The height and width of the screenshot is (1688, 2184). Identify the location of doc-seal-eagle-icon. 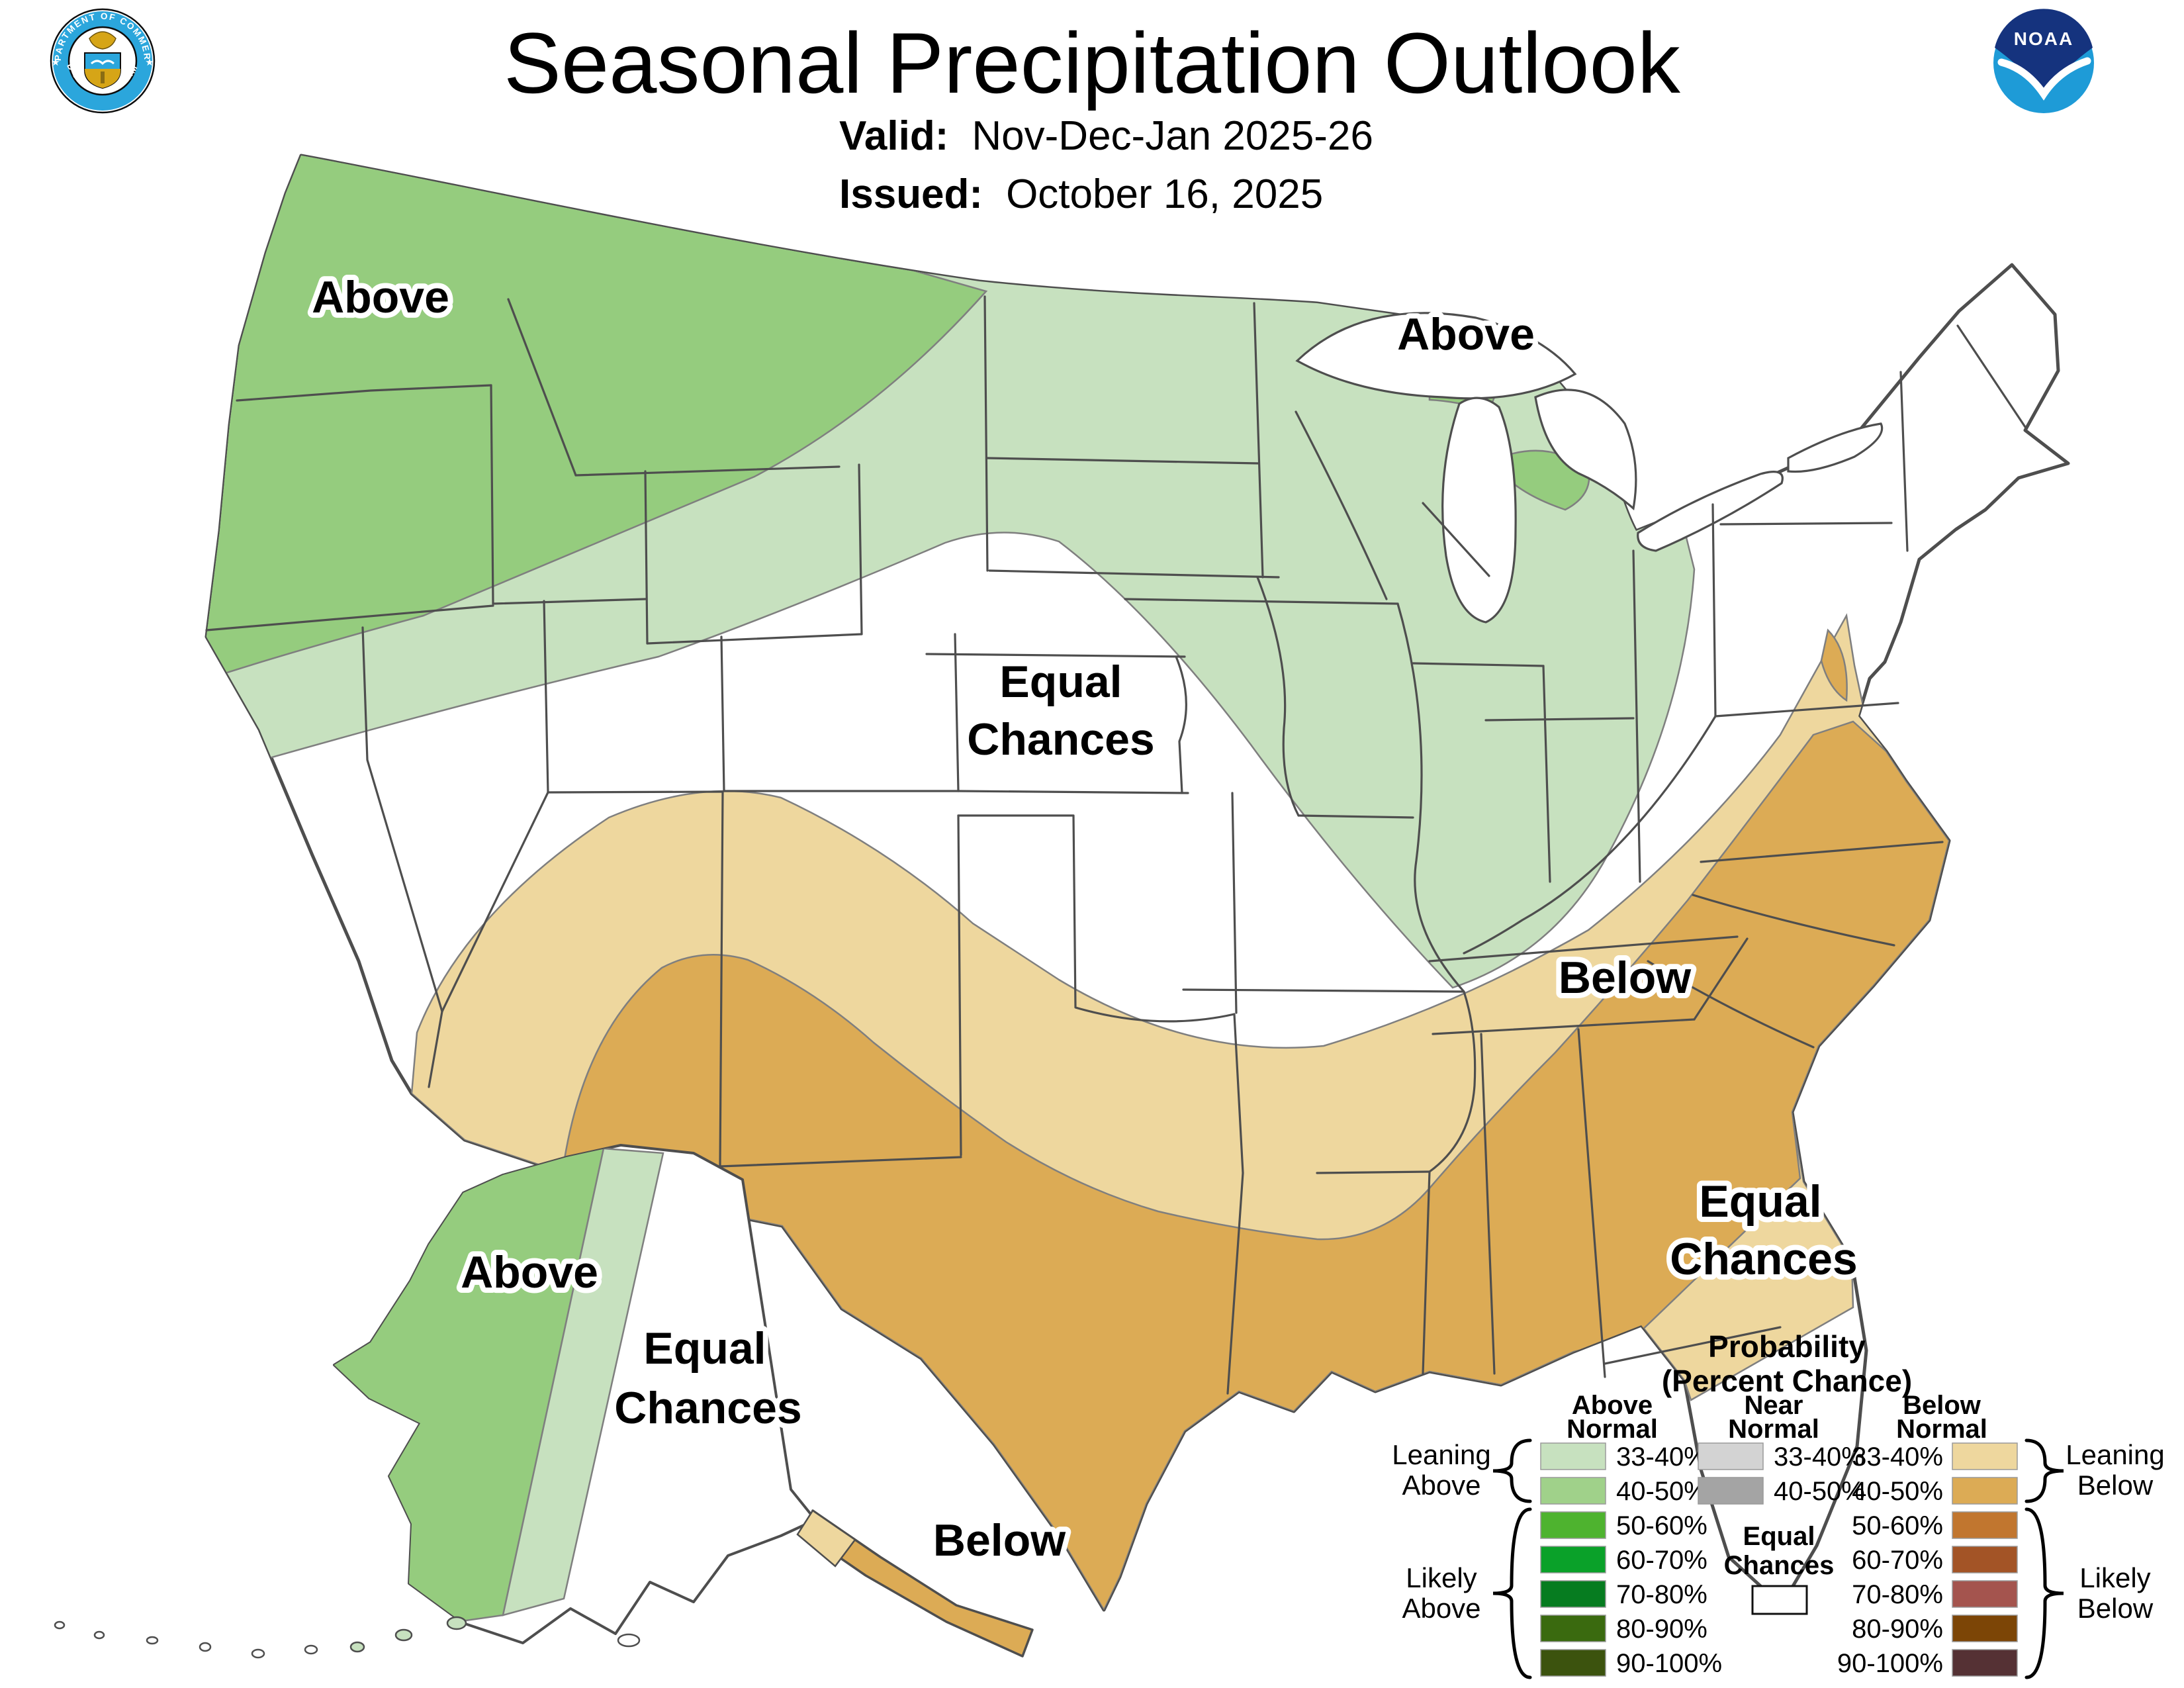
(103, 40).